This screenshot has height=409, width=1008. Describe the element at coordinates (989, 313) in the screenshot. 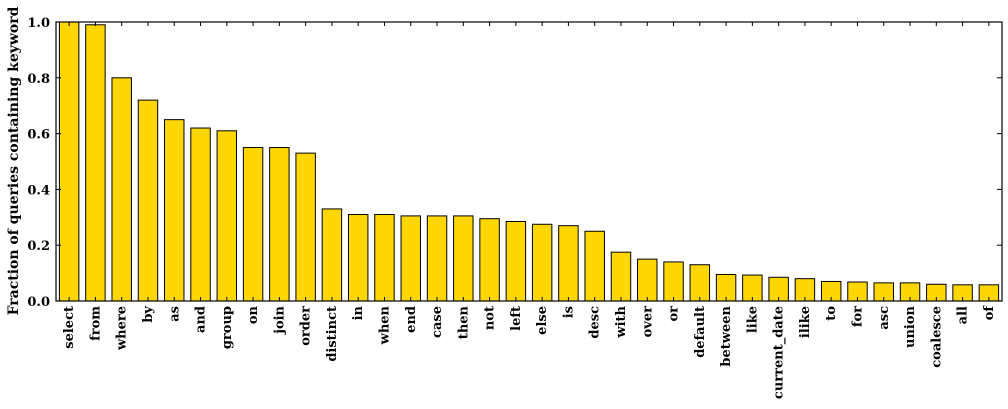

I see `x-tick-label: of` at that location.